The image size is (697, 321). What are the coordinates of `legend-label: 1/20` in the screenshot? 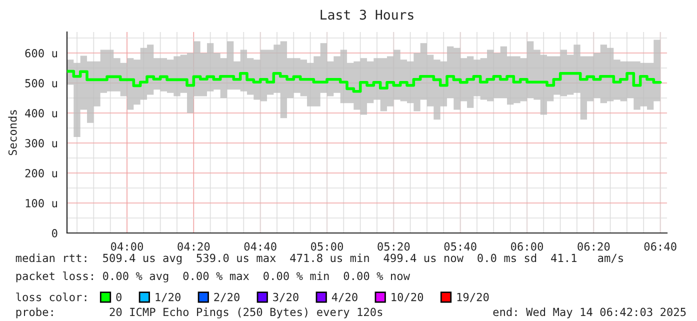 It's located at (168, 297).